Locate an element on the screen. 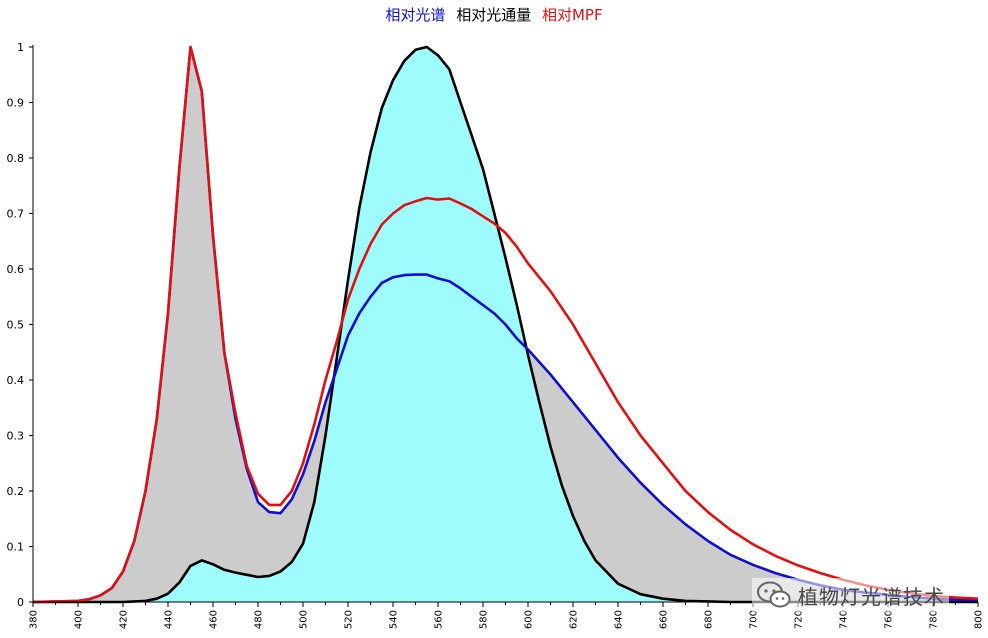  y-tick-label: 0.8 is located at coordinates (16, 158).